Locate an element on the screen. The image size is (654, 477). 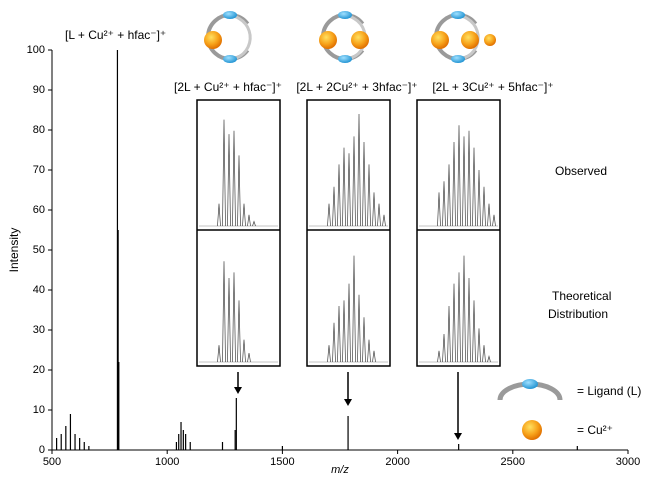
theoretical-label: Distribution is located at coordinates (578, 314).